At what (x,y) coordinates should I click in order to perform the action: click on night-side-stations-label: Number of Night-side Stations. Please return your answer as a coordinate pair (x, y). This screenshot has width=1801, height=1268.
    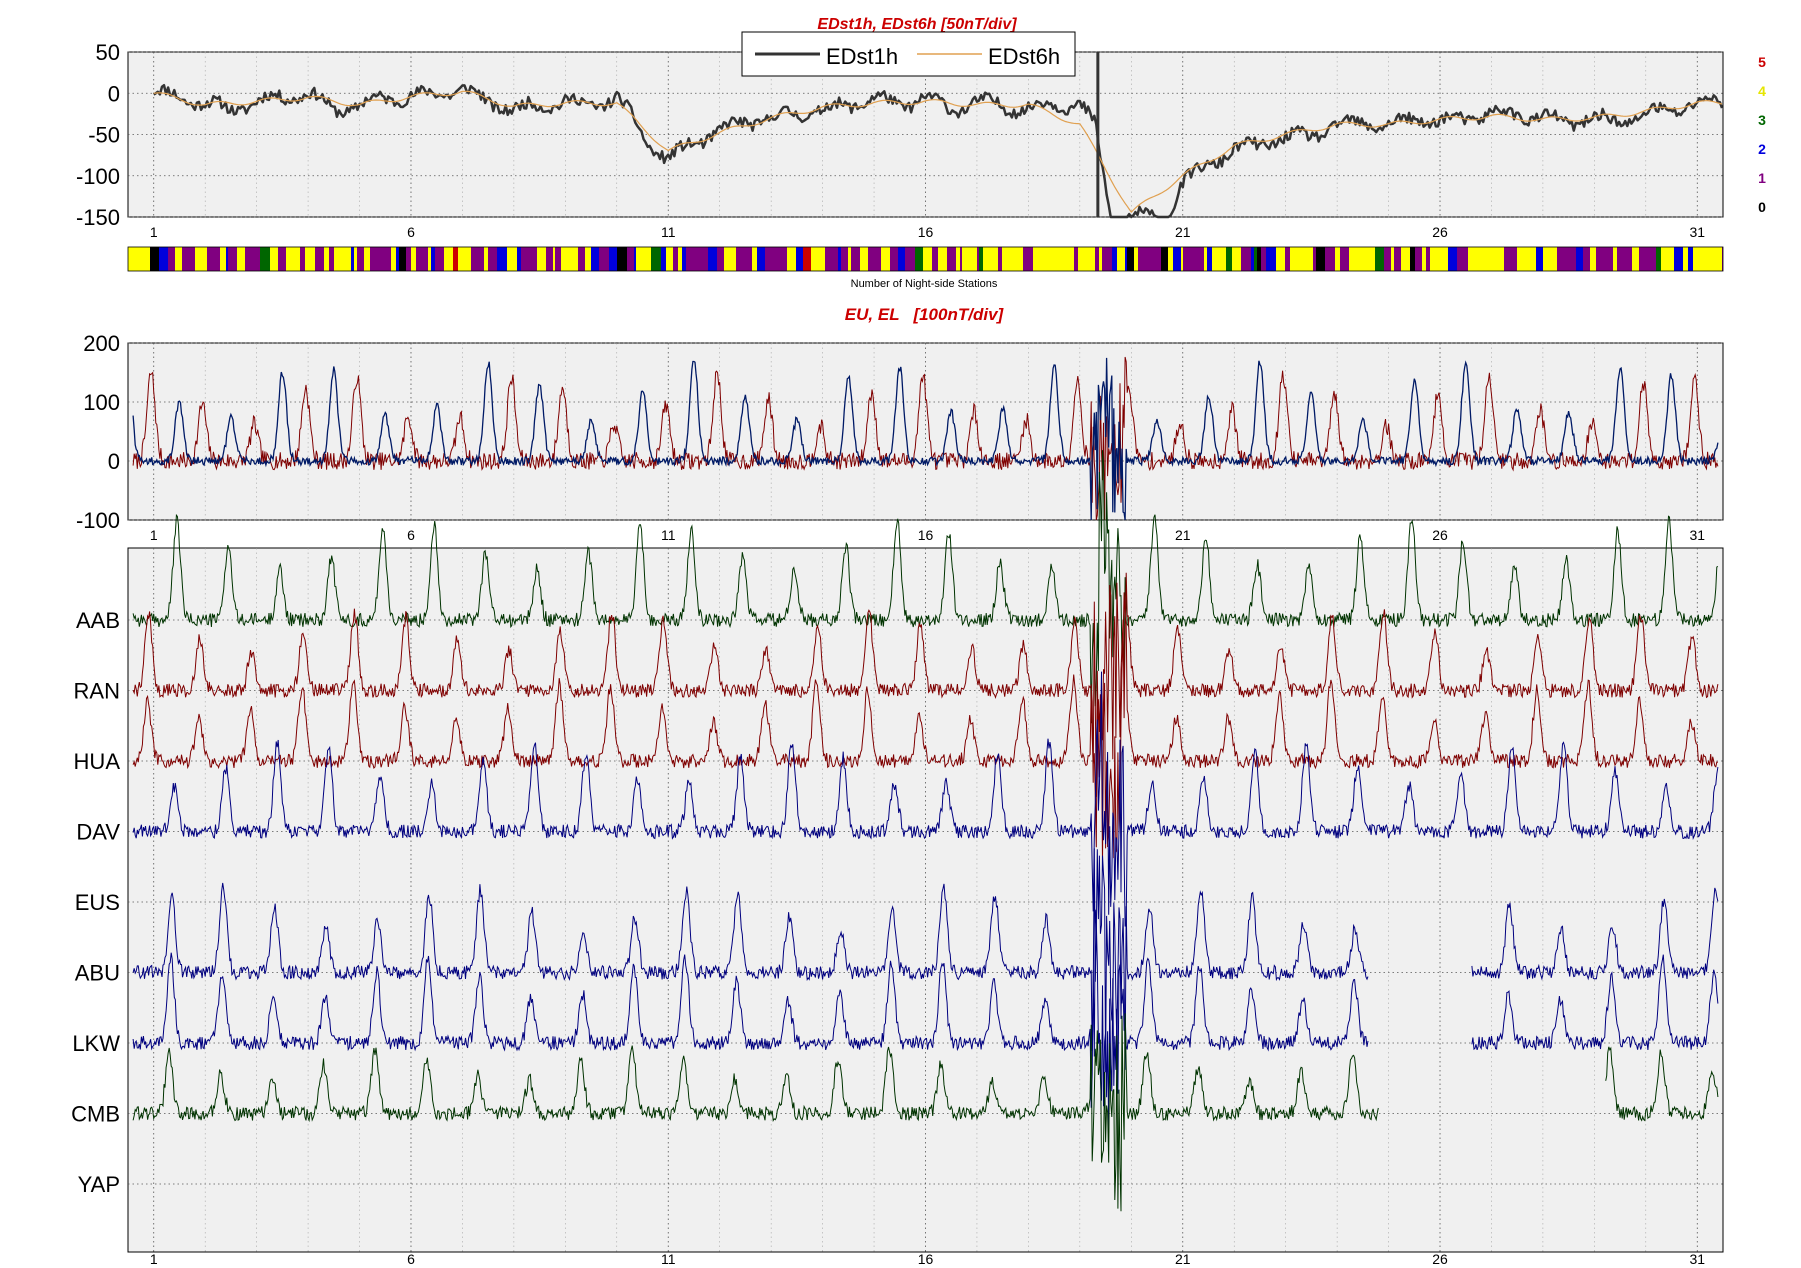
    Looking at the image, I should click on (924, 284).